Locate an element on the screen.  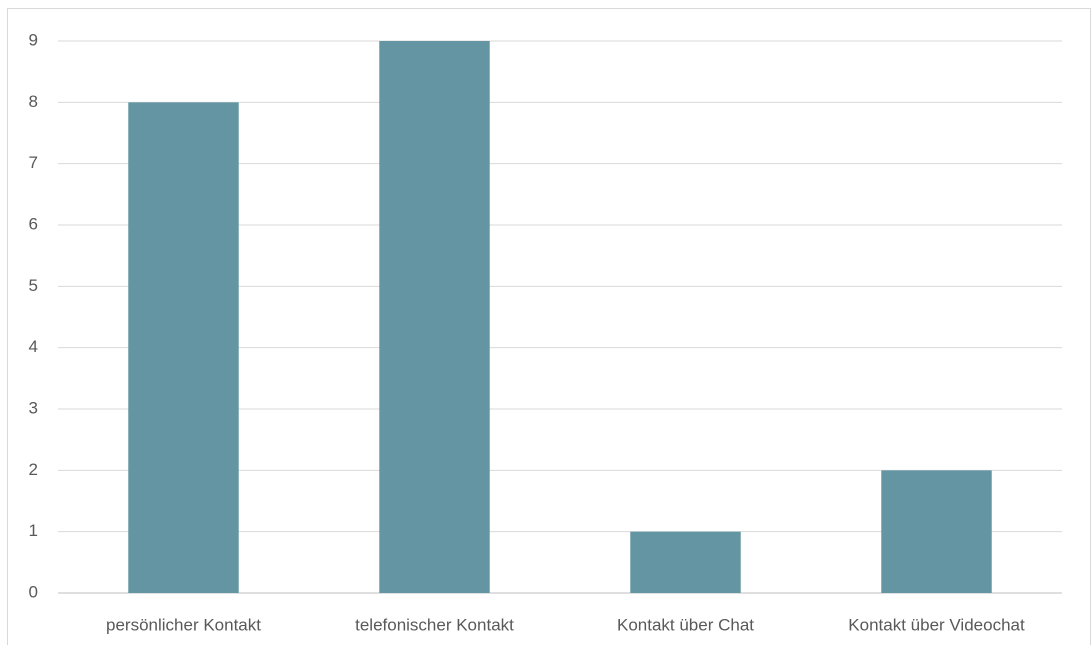
y-tick-label: 4 is located at coordinates (33, 346).